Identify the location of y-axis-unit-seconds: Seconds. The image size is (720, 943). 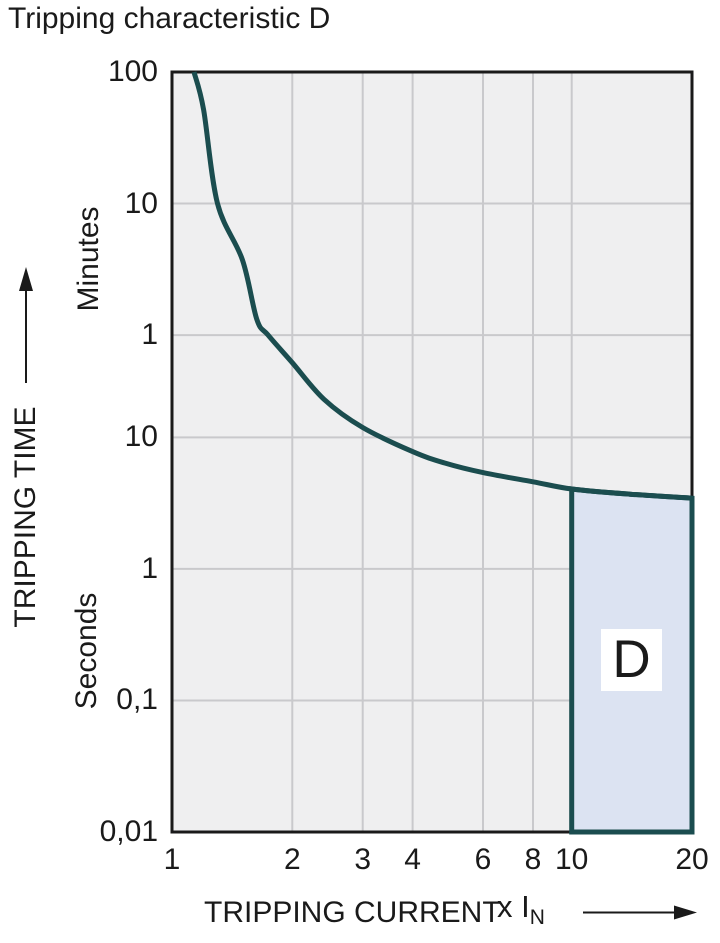
(86, 651).